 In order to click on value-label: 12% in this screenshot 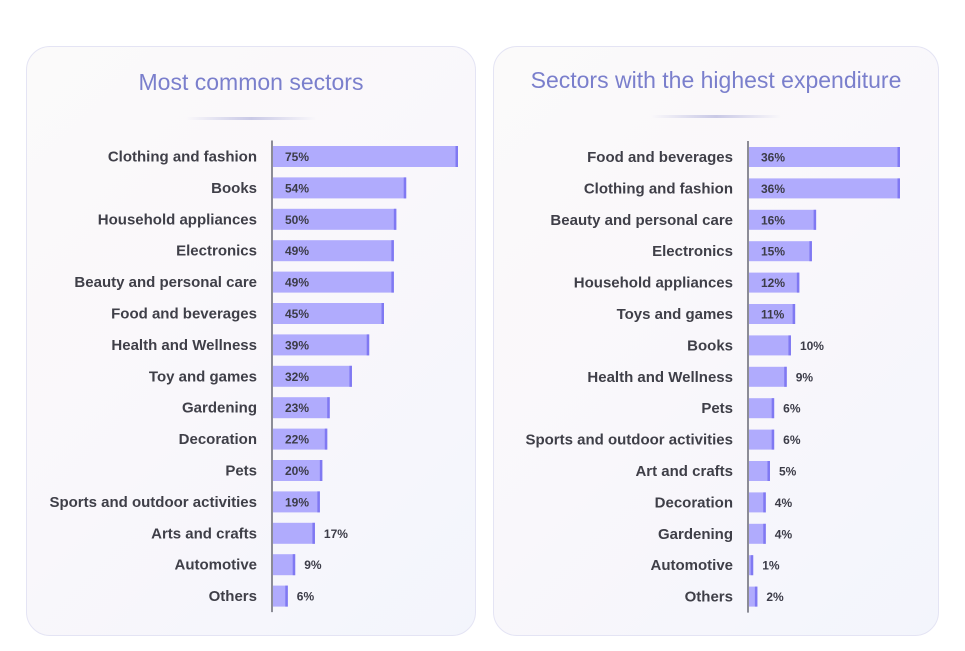, I will do `click(773, 283)`.